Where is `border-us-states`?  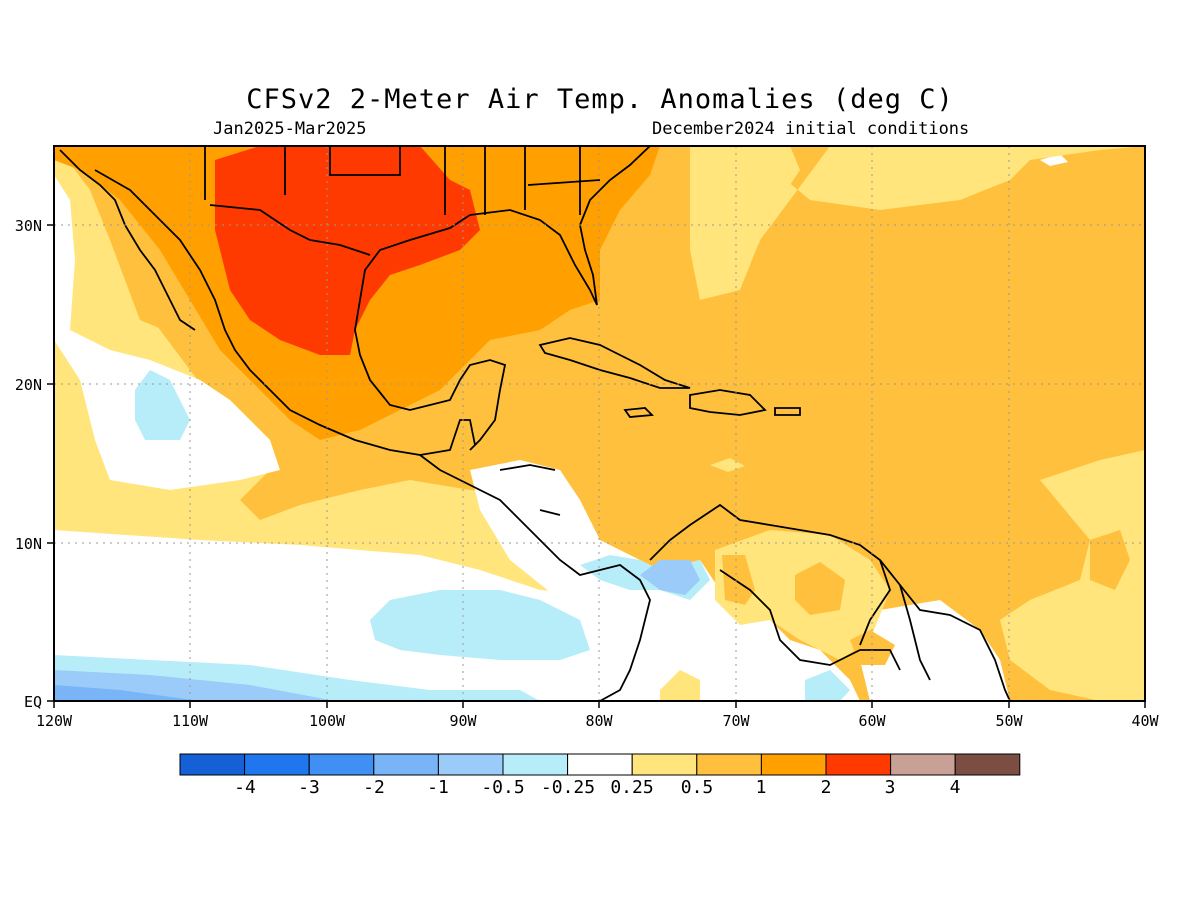 border-us-states is located at coordinates (402, 180).